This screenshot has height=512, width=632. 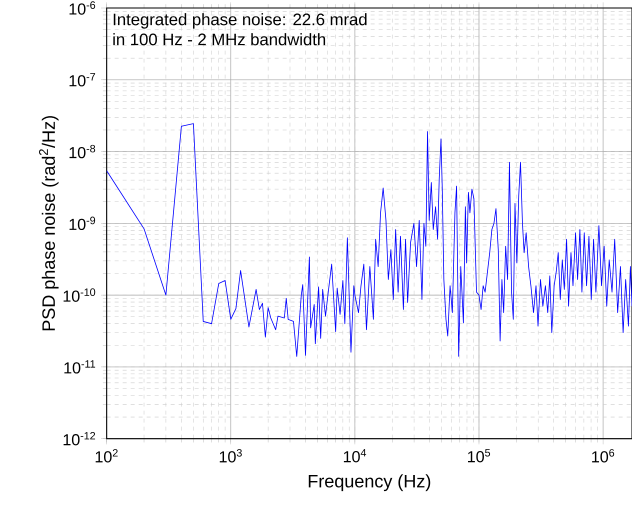 I want to click on annotation: in 100 Hz - 2 MHz bandwidth, so click(x=219, y=39).